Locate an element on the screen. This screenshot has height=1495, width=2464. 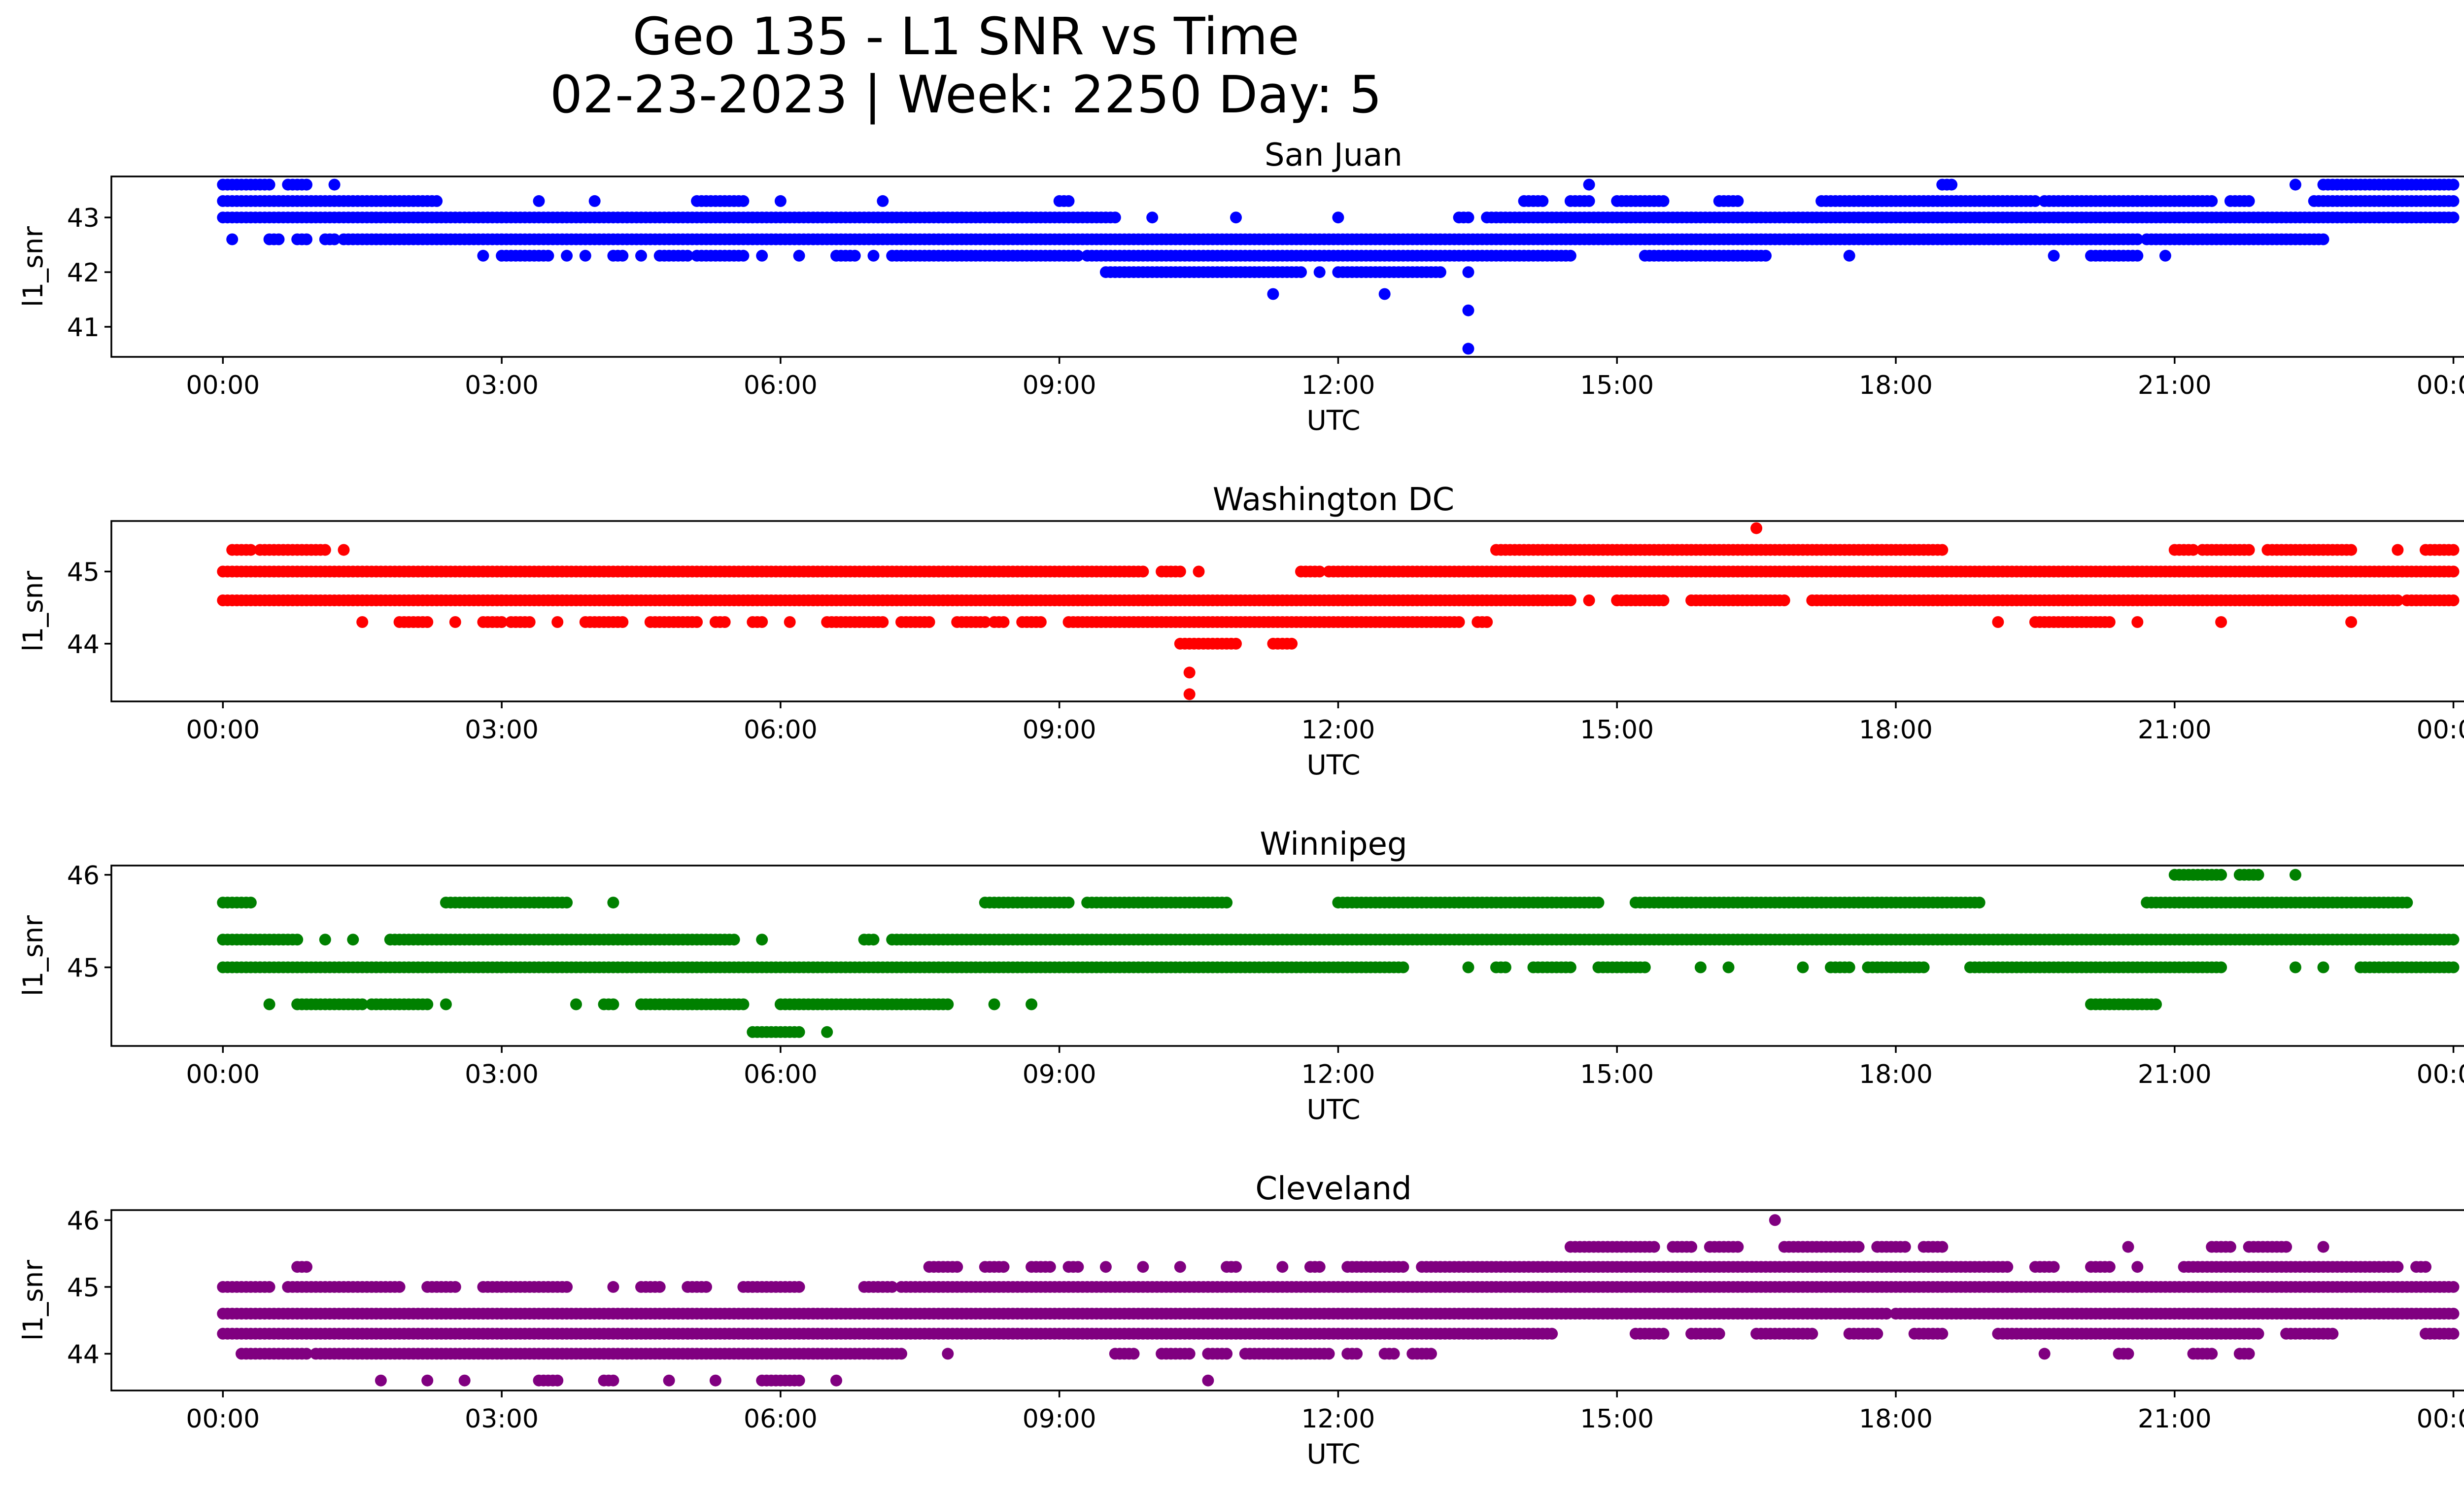
y-tick-label: 44 is located at coordinates (83, 645).